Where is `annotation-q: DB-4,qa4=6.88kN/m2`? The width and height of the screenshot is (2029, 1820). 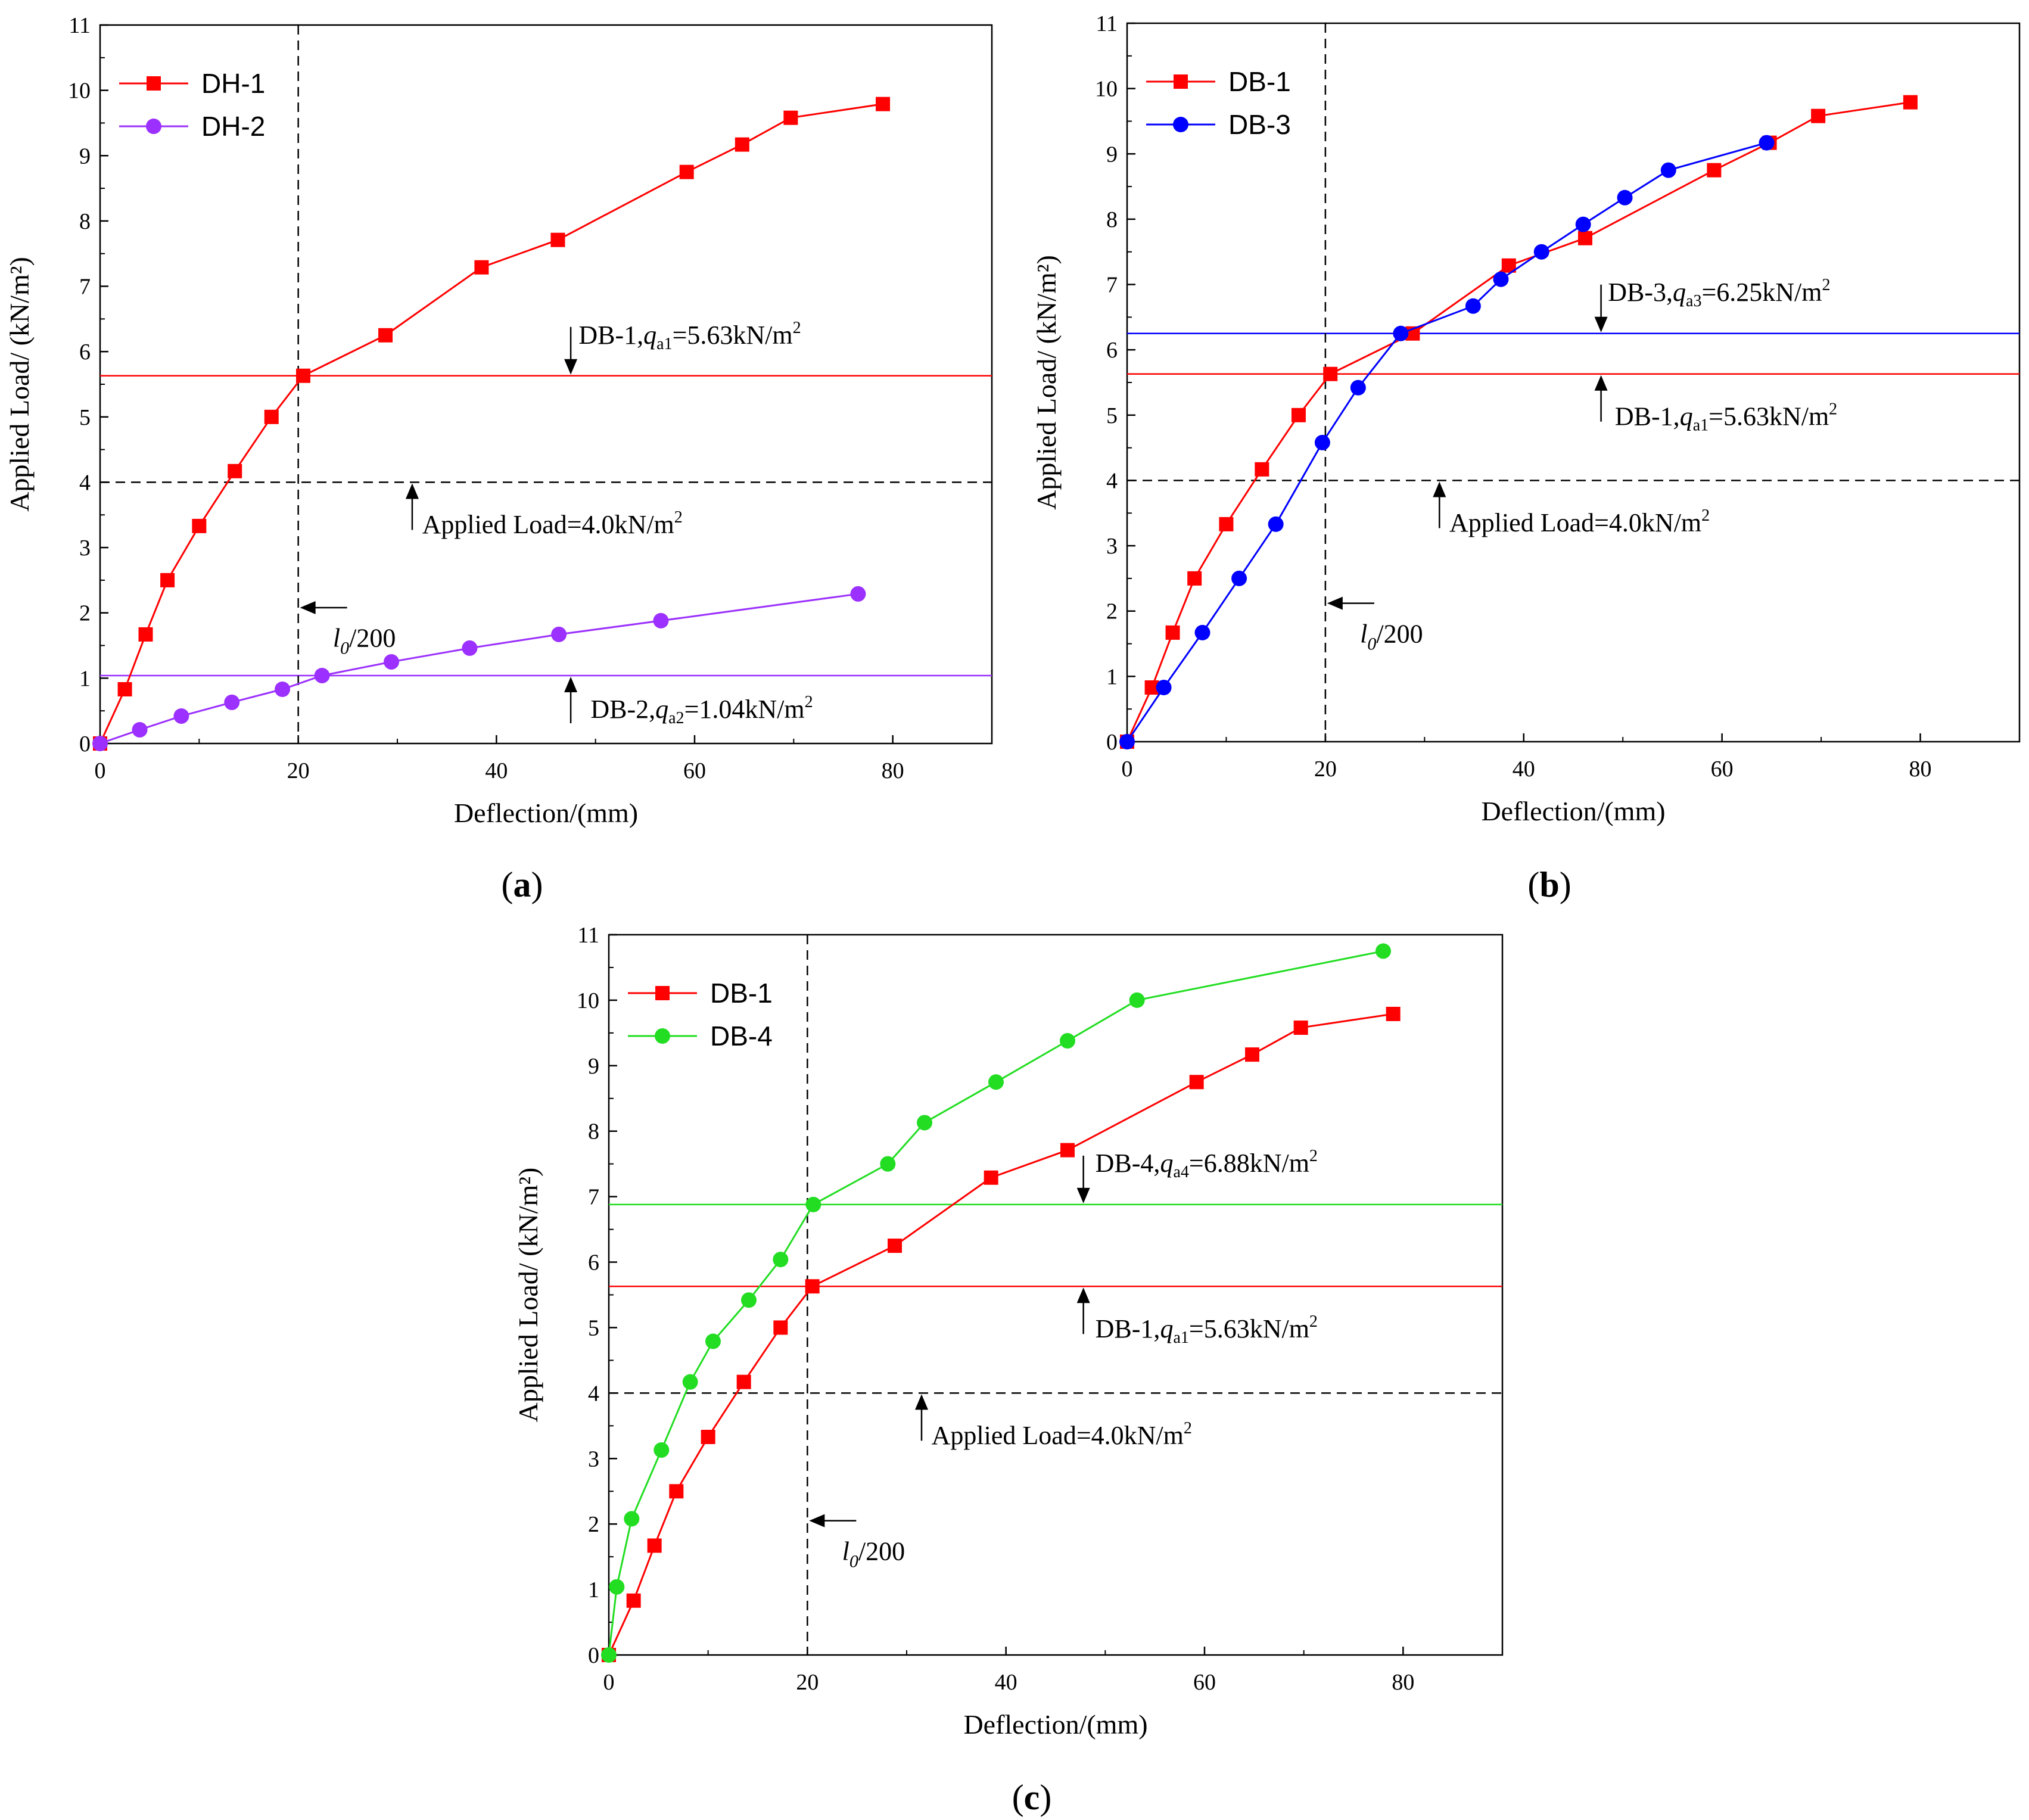
annotation-q: DB-4,qa4=6.88kN/m2 is located at coordinates (1207, 1164).